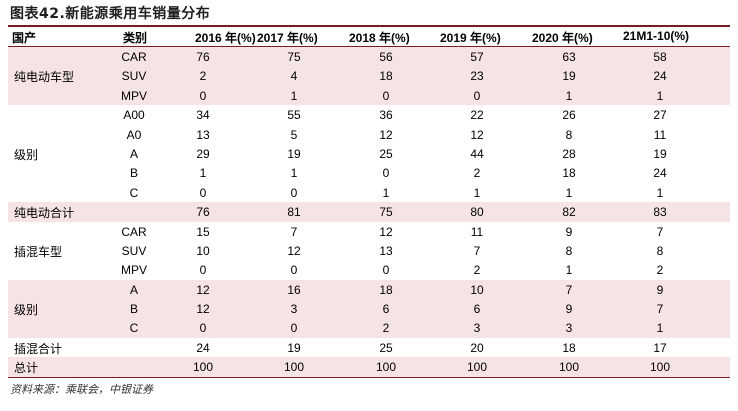  Describe the element at coordinates (569, 57) in the screenshot. I see `value-cell: 63` at that location.